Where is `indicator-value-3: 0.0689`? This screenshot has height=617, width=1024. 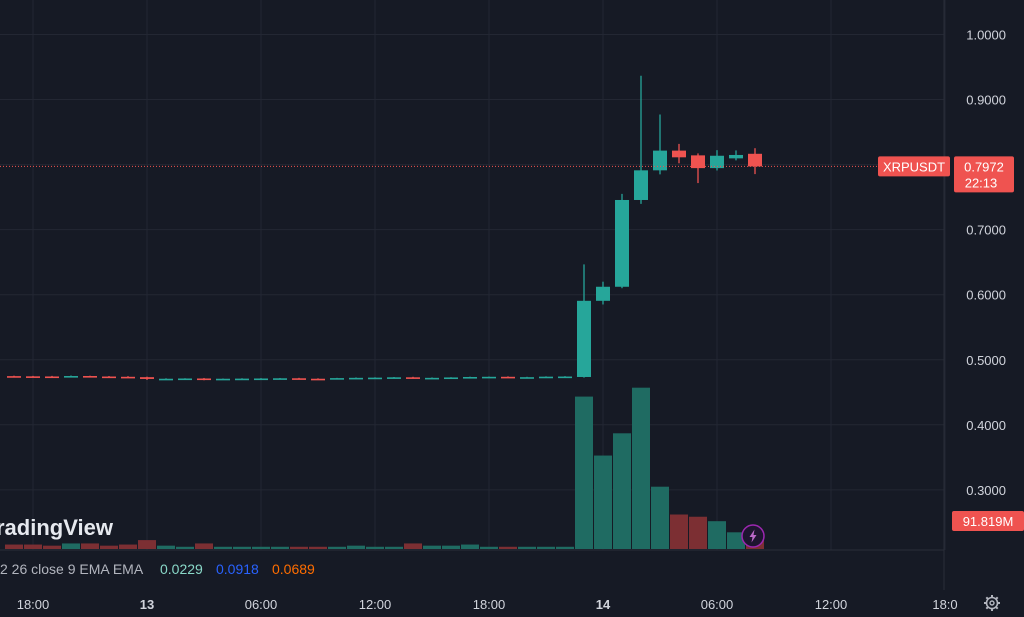
indicator-value-3: 0.0689 is located at coordinates (293, 569).